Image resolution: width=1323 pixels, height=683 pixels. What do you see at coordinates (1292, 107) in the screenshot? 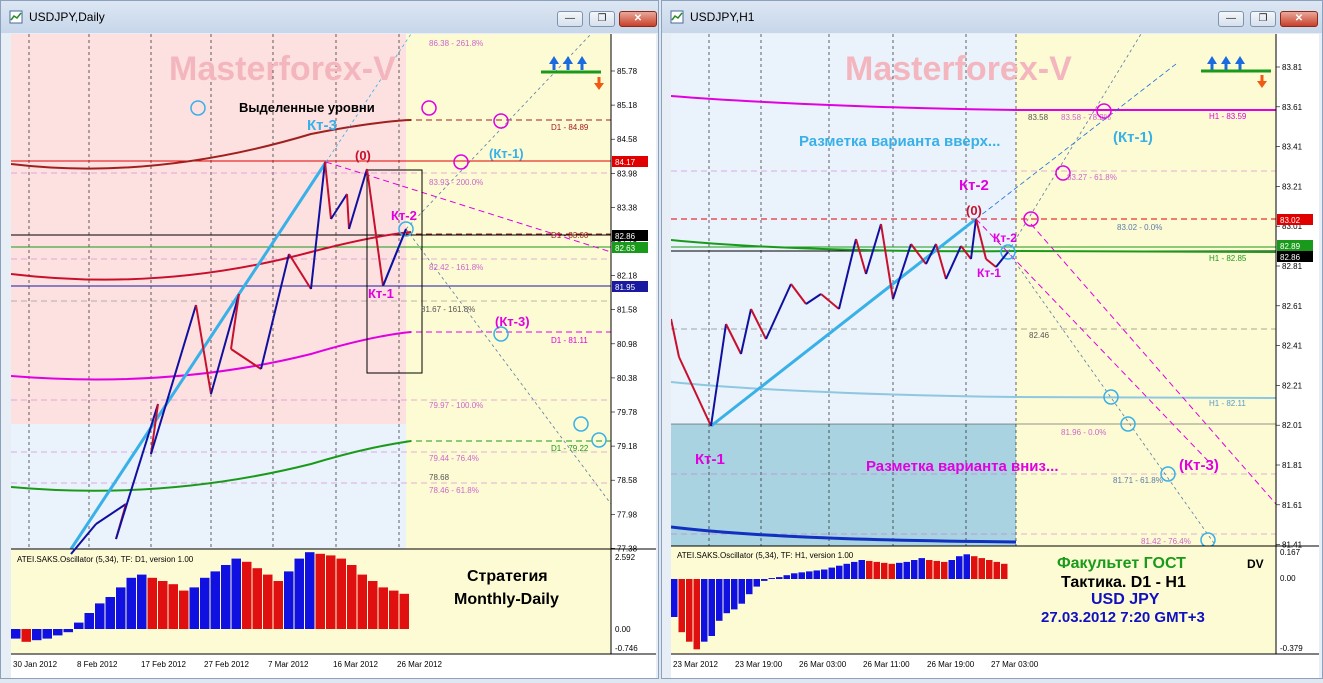
I see `price-axis-label: 83.61` at bounding box center [1292, 107].